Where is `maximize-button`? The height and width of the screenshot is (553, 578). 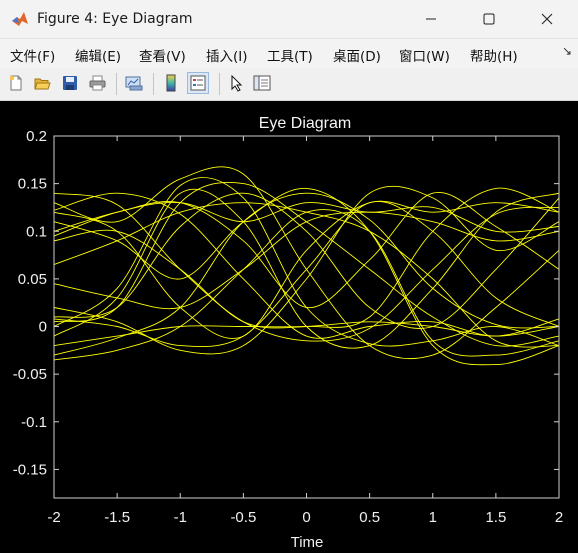
maximize-button is located at coordinates (489, 19).